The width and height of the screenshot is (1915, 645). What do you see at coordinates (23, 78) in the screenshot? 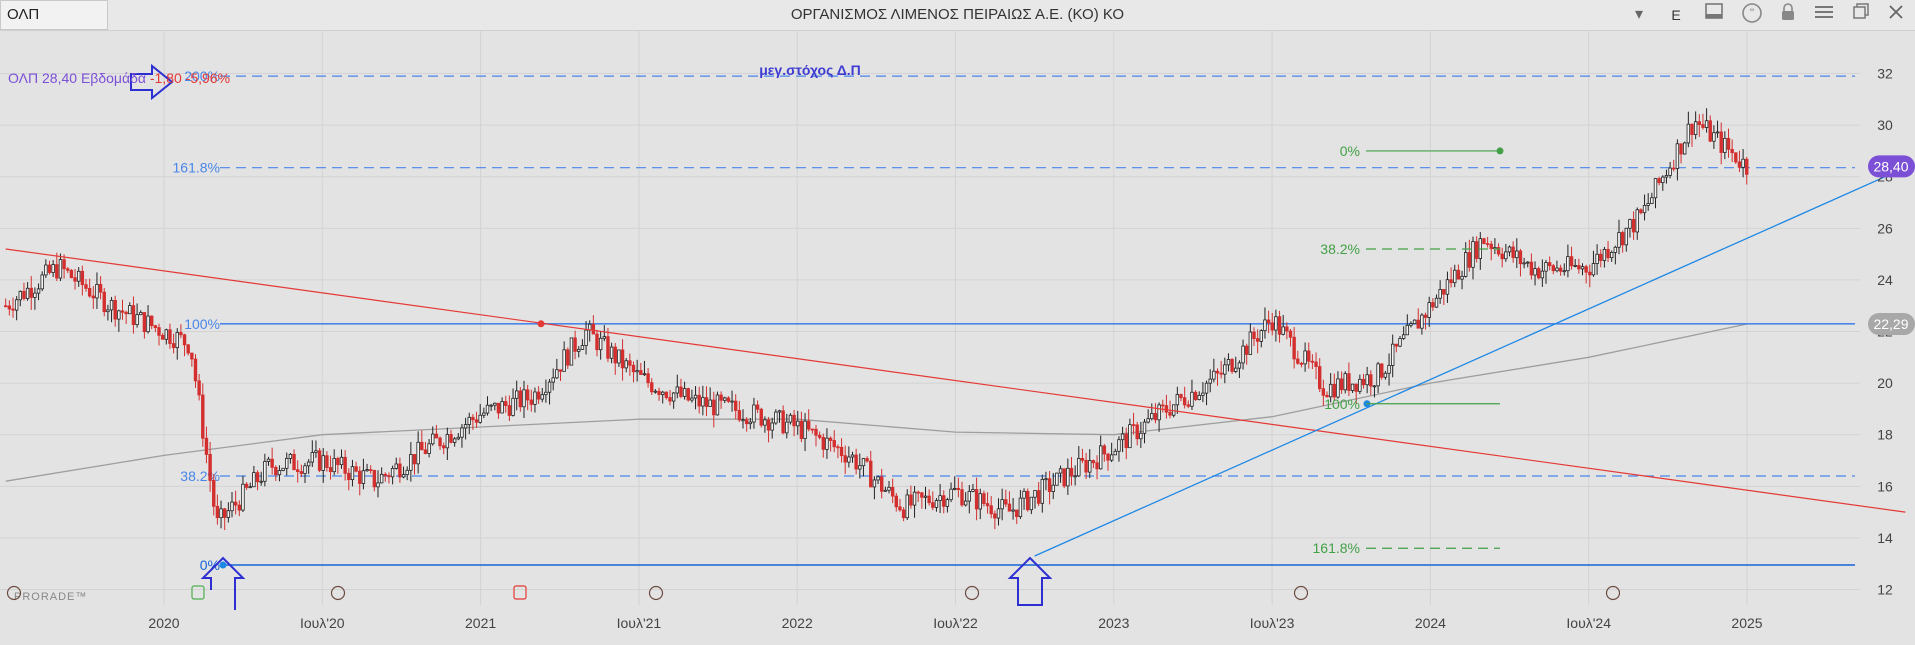
I see `info-symbol: ΟΛΠ` at bounding box center [23, 78].